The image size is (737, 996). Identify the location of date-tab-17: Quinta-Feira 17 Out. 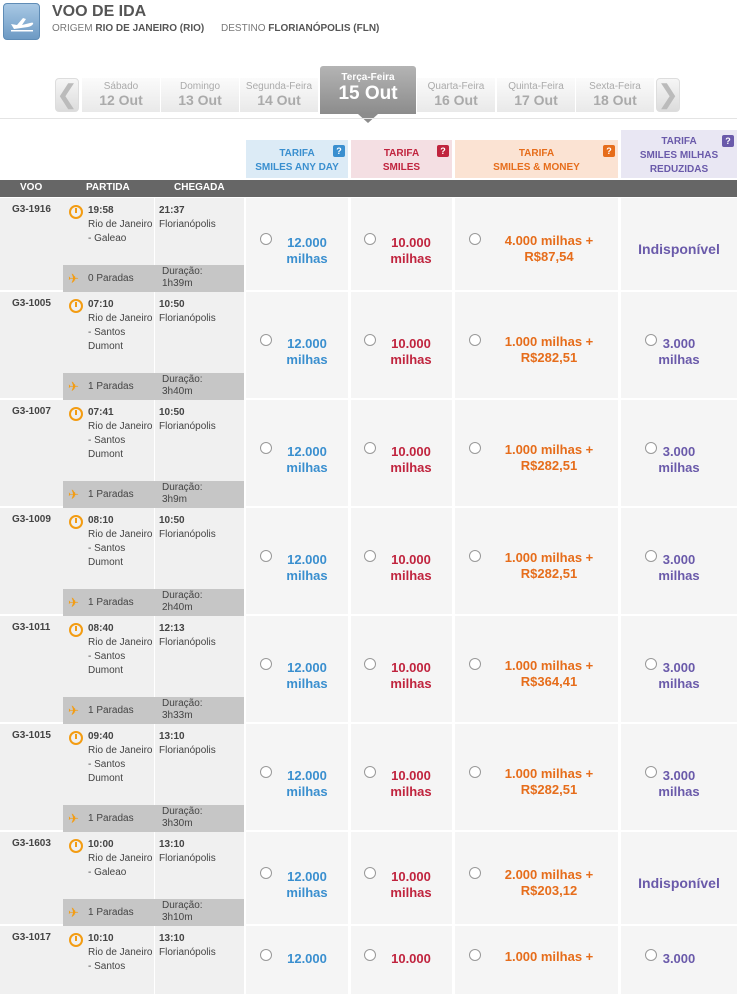
(536, 95).